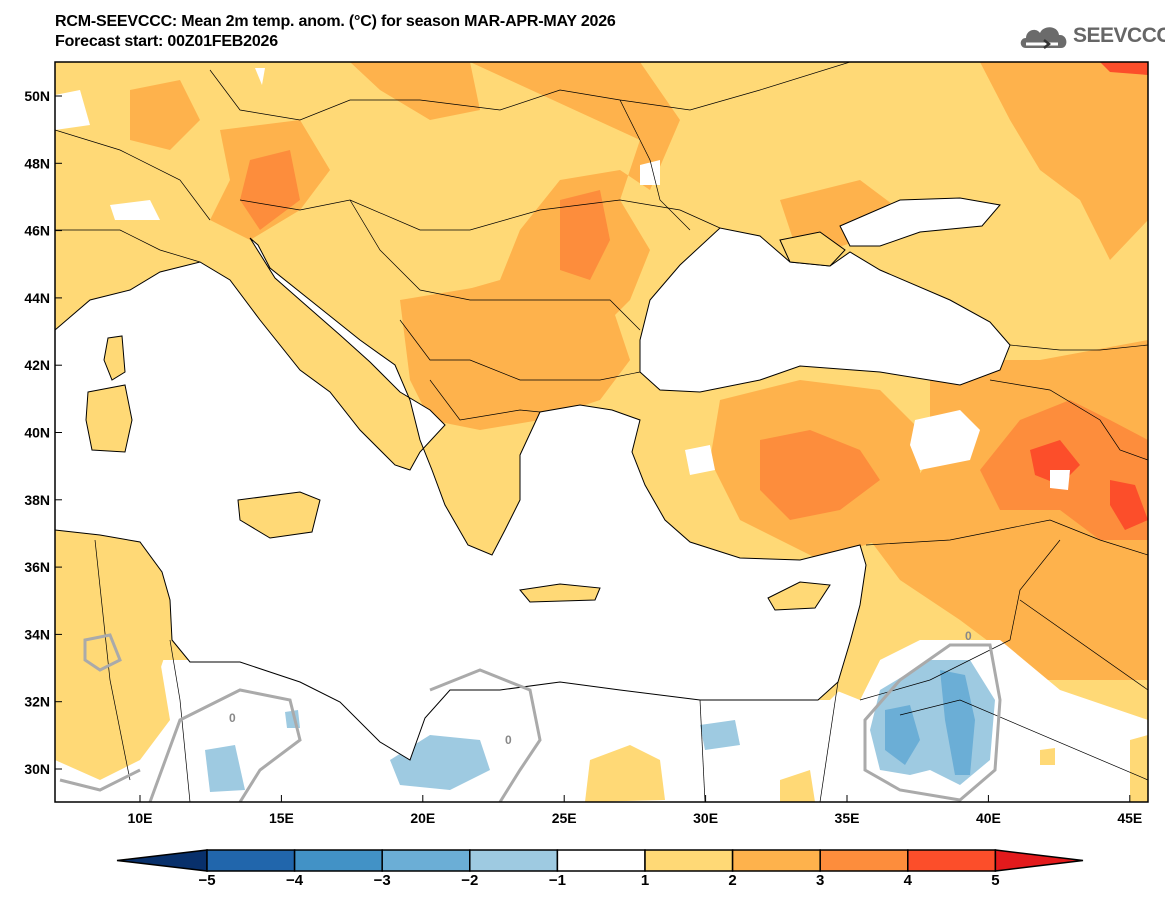 Image resolution: width=1165 pixels, height=907 pixels. What do you see at coordinates (557, 880) in the screenshot?
I see `colorbar-label: −1` at bounding box center [557, 880].